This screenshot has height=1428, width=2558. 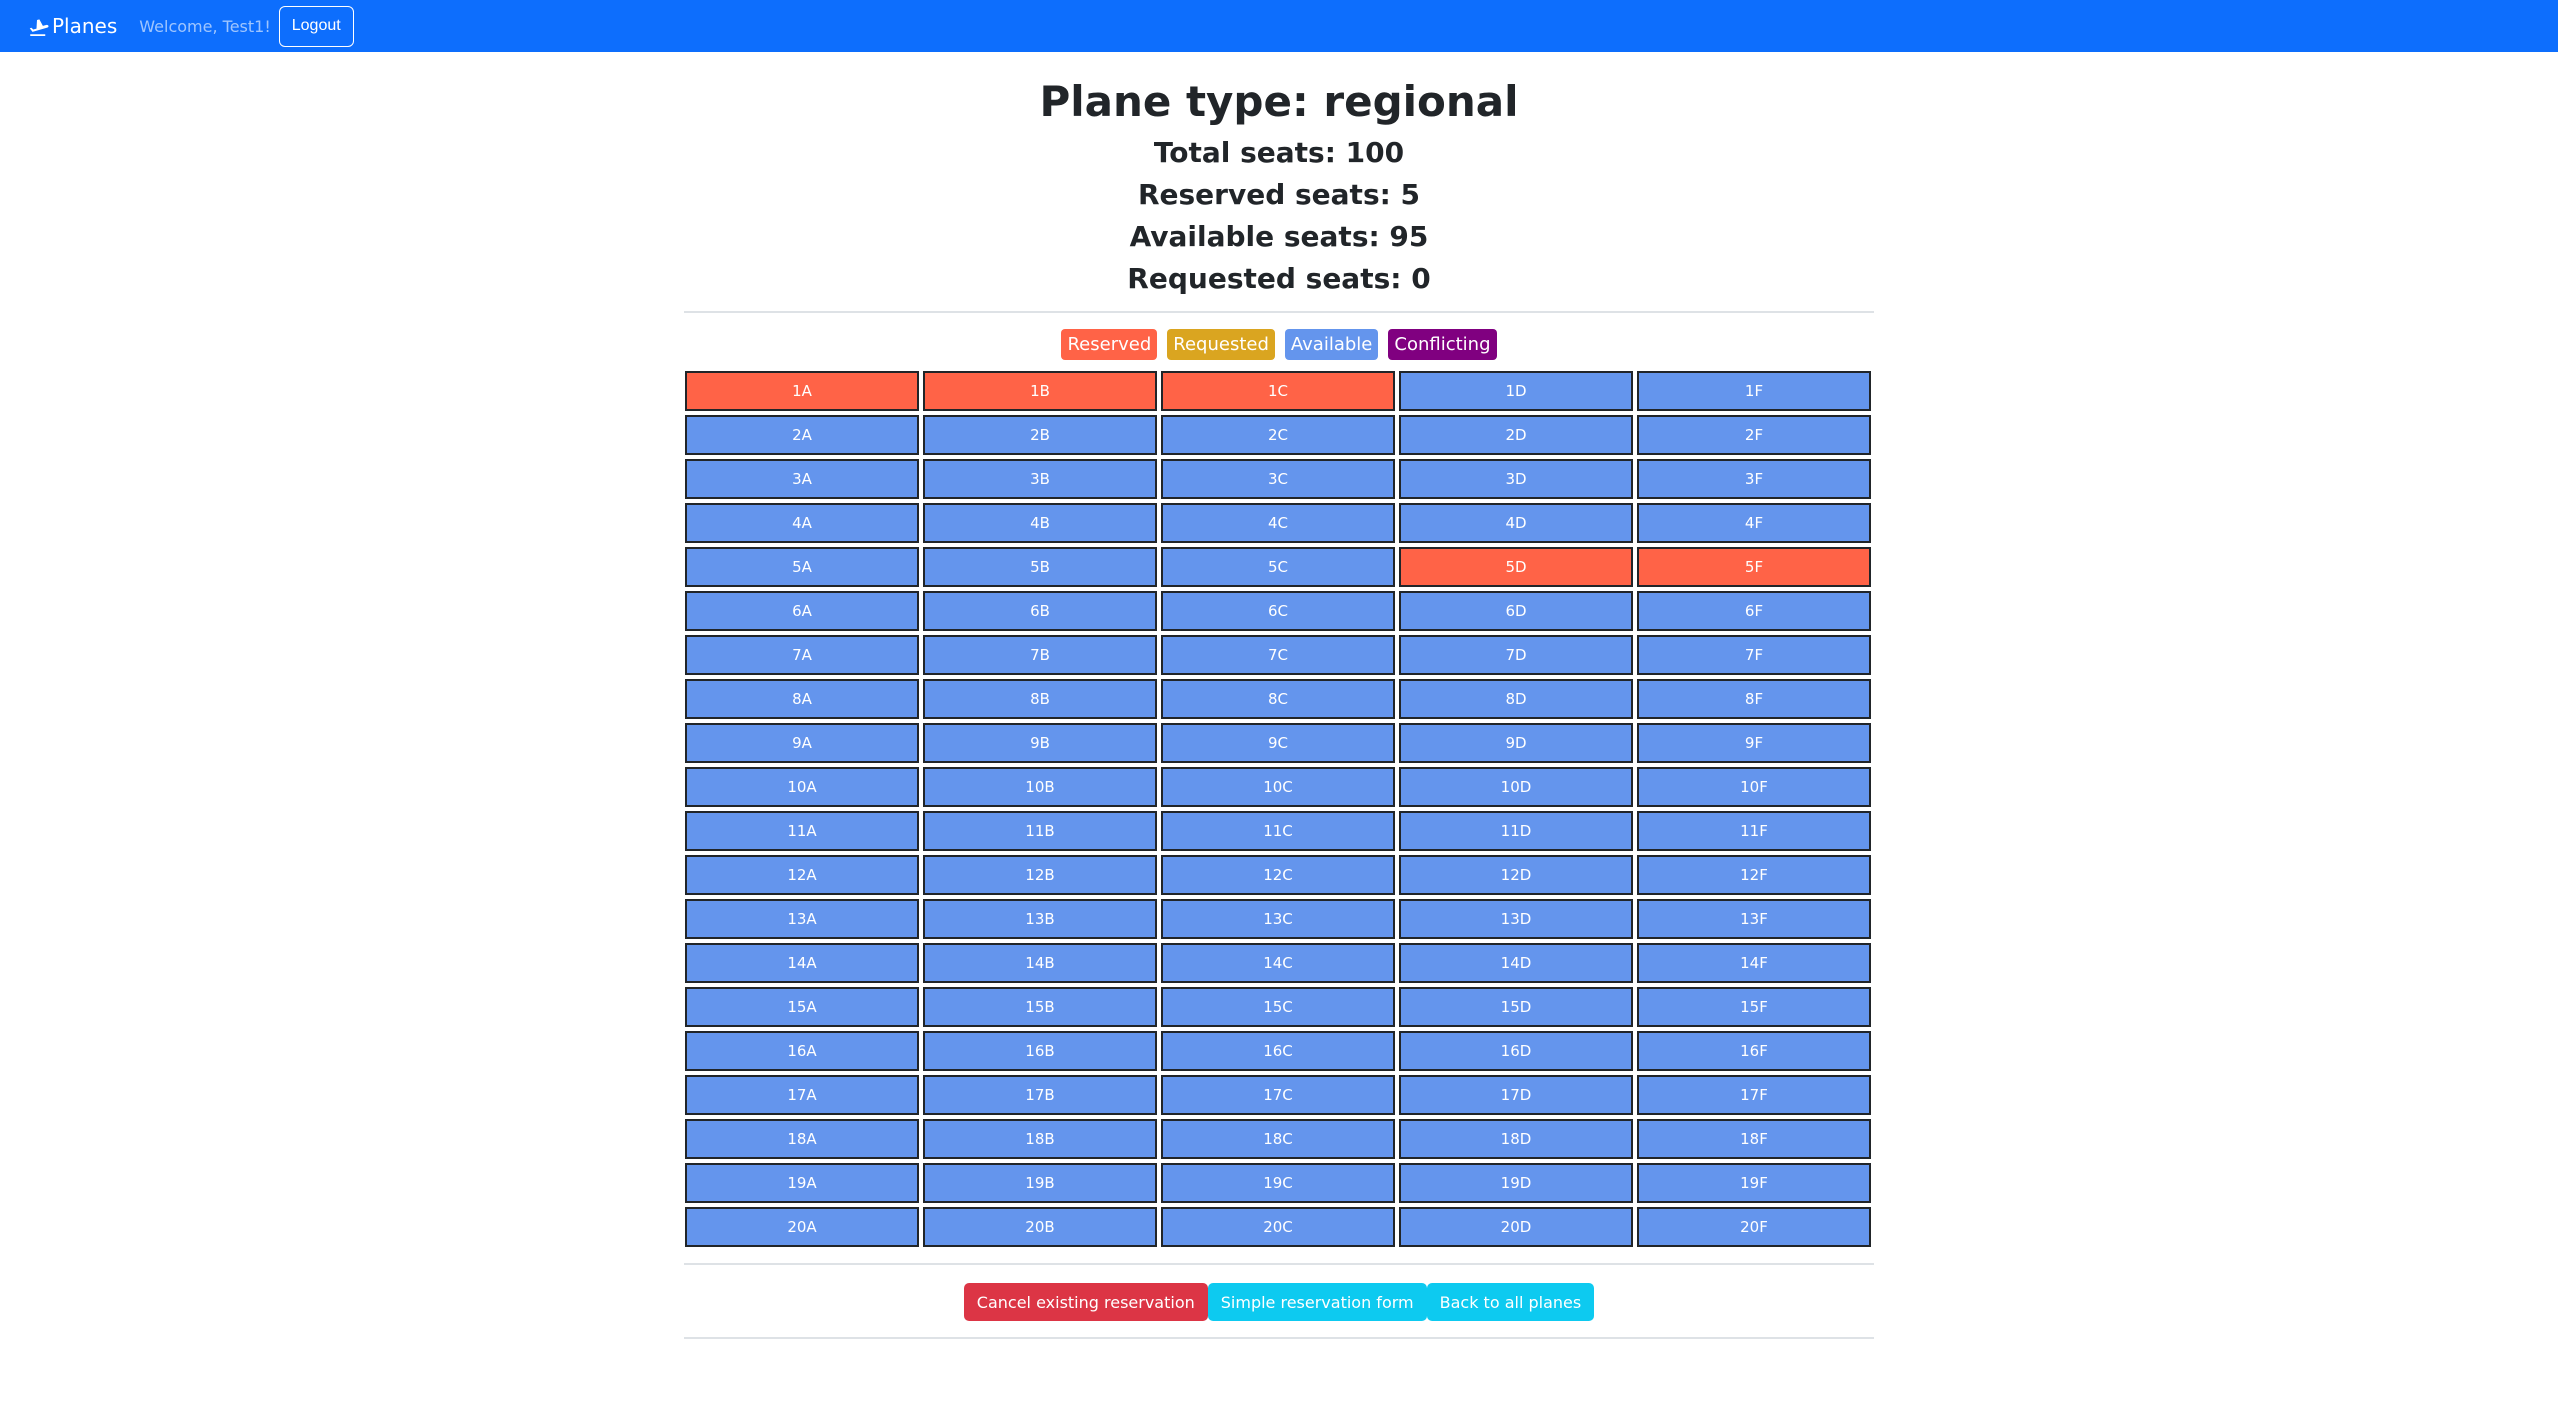 I want to click on seat-button: 14C, so click(x=1278, y=963).